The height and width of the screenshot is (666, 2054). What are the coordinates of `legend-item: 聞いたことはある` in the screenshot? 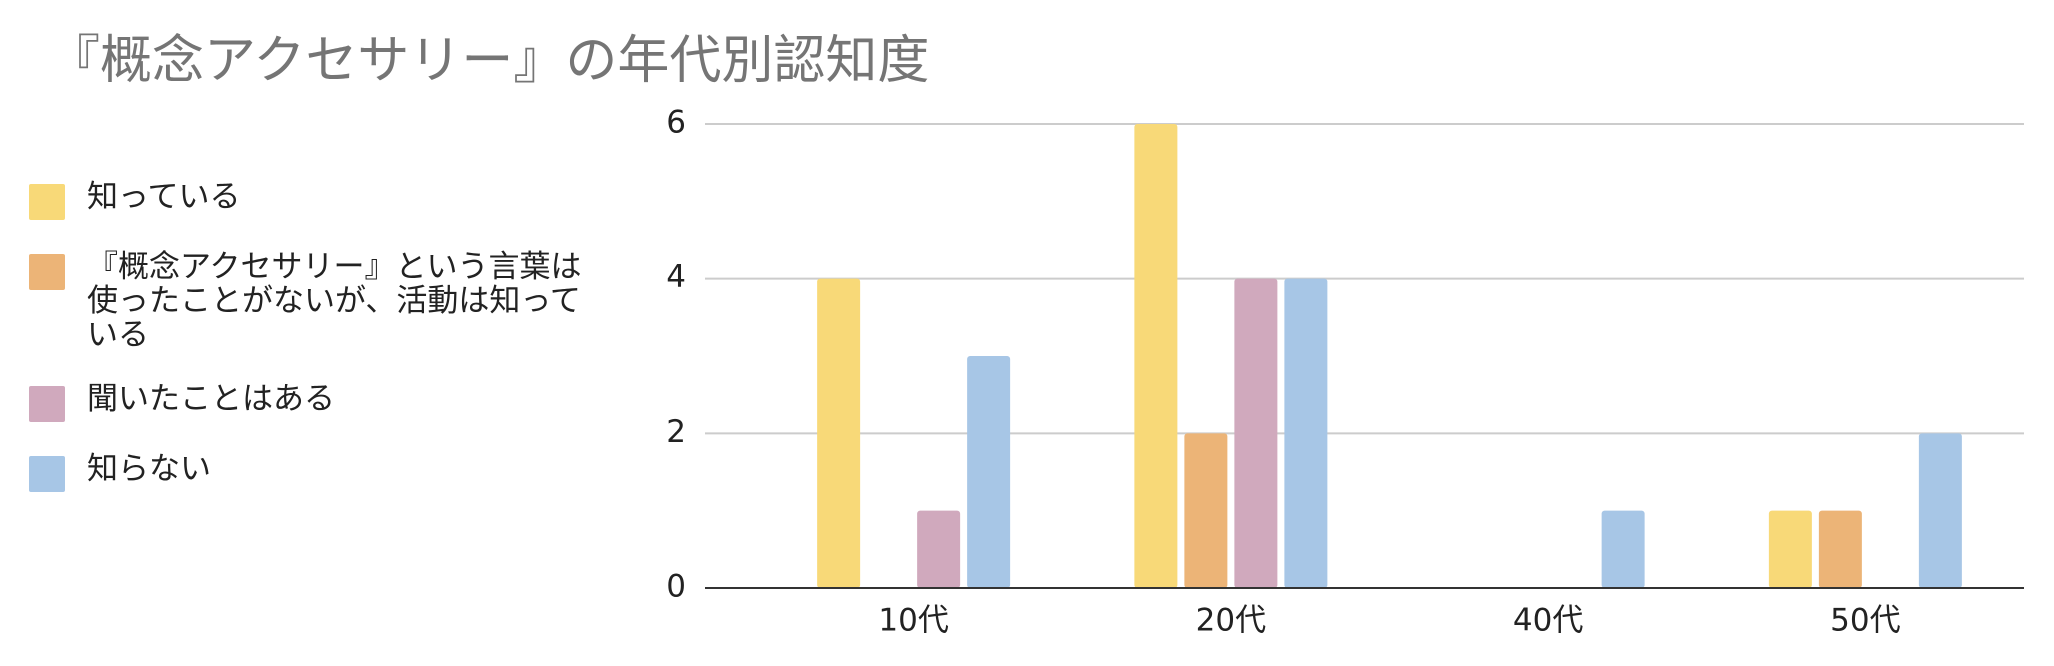 It's located at (314, 402).